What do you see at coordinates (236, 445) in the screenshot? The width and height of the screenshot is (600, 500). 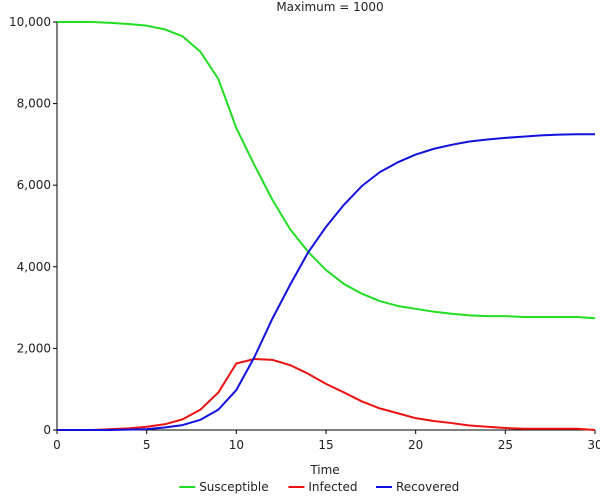 I see `x-tick-label: 10` at bounding box center [236, 445].